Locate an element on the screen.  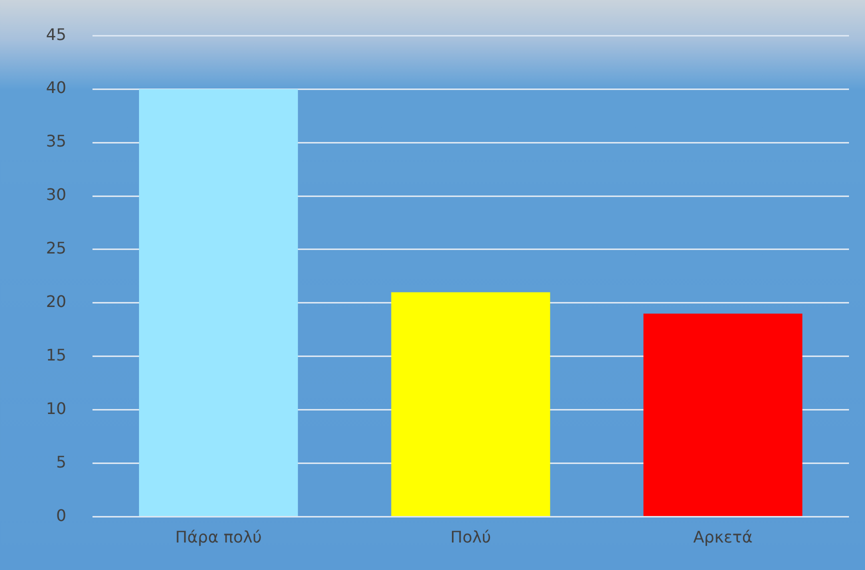
y-tick-label: 5 is located at coordinates (61, 462).